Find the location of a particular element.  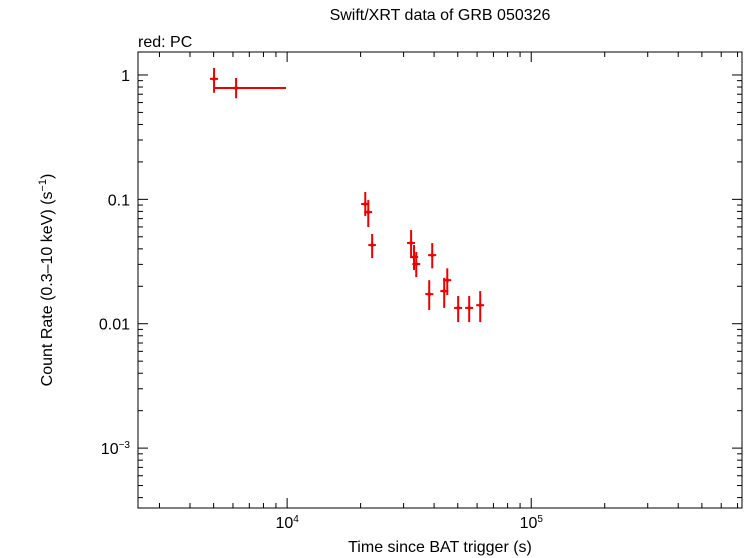

y-tick-label: 1 is located at coordinates (125, 76).